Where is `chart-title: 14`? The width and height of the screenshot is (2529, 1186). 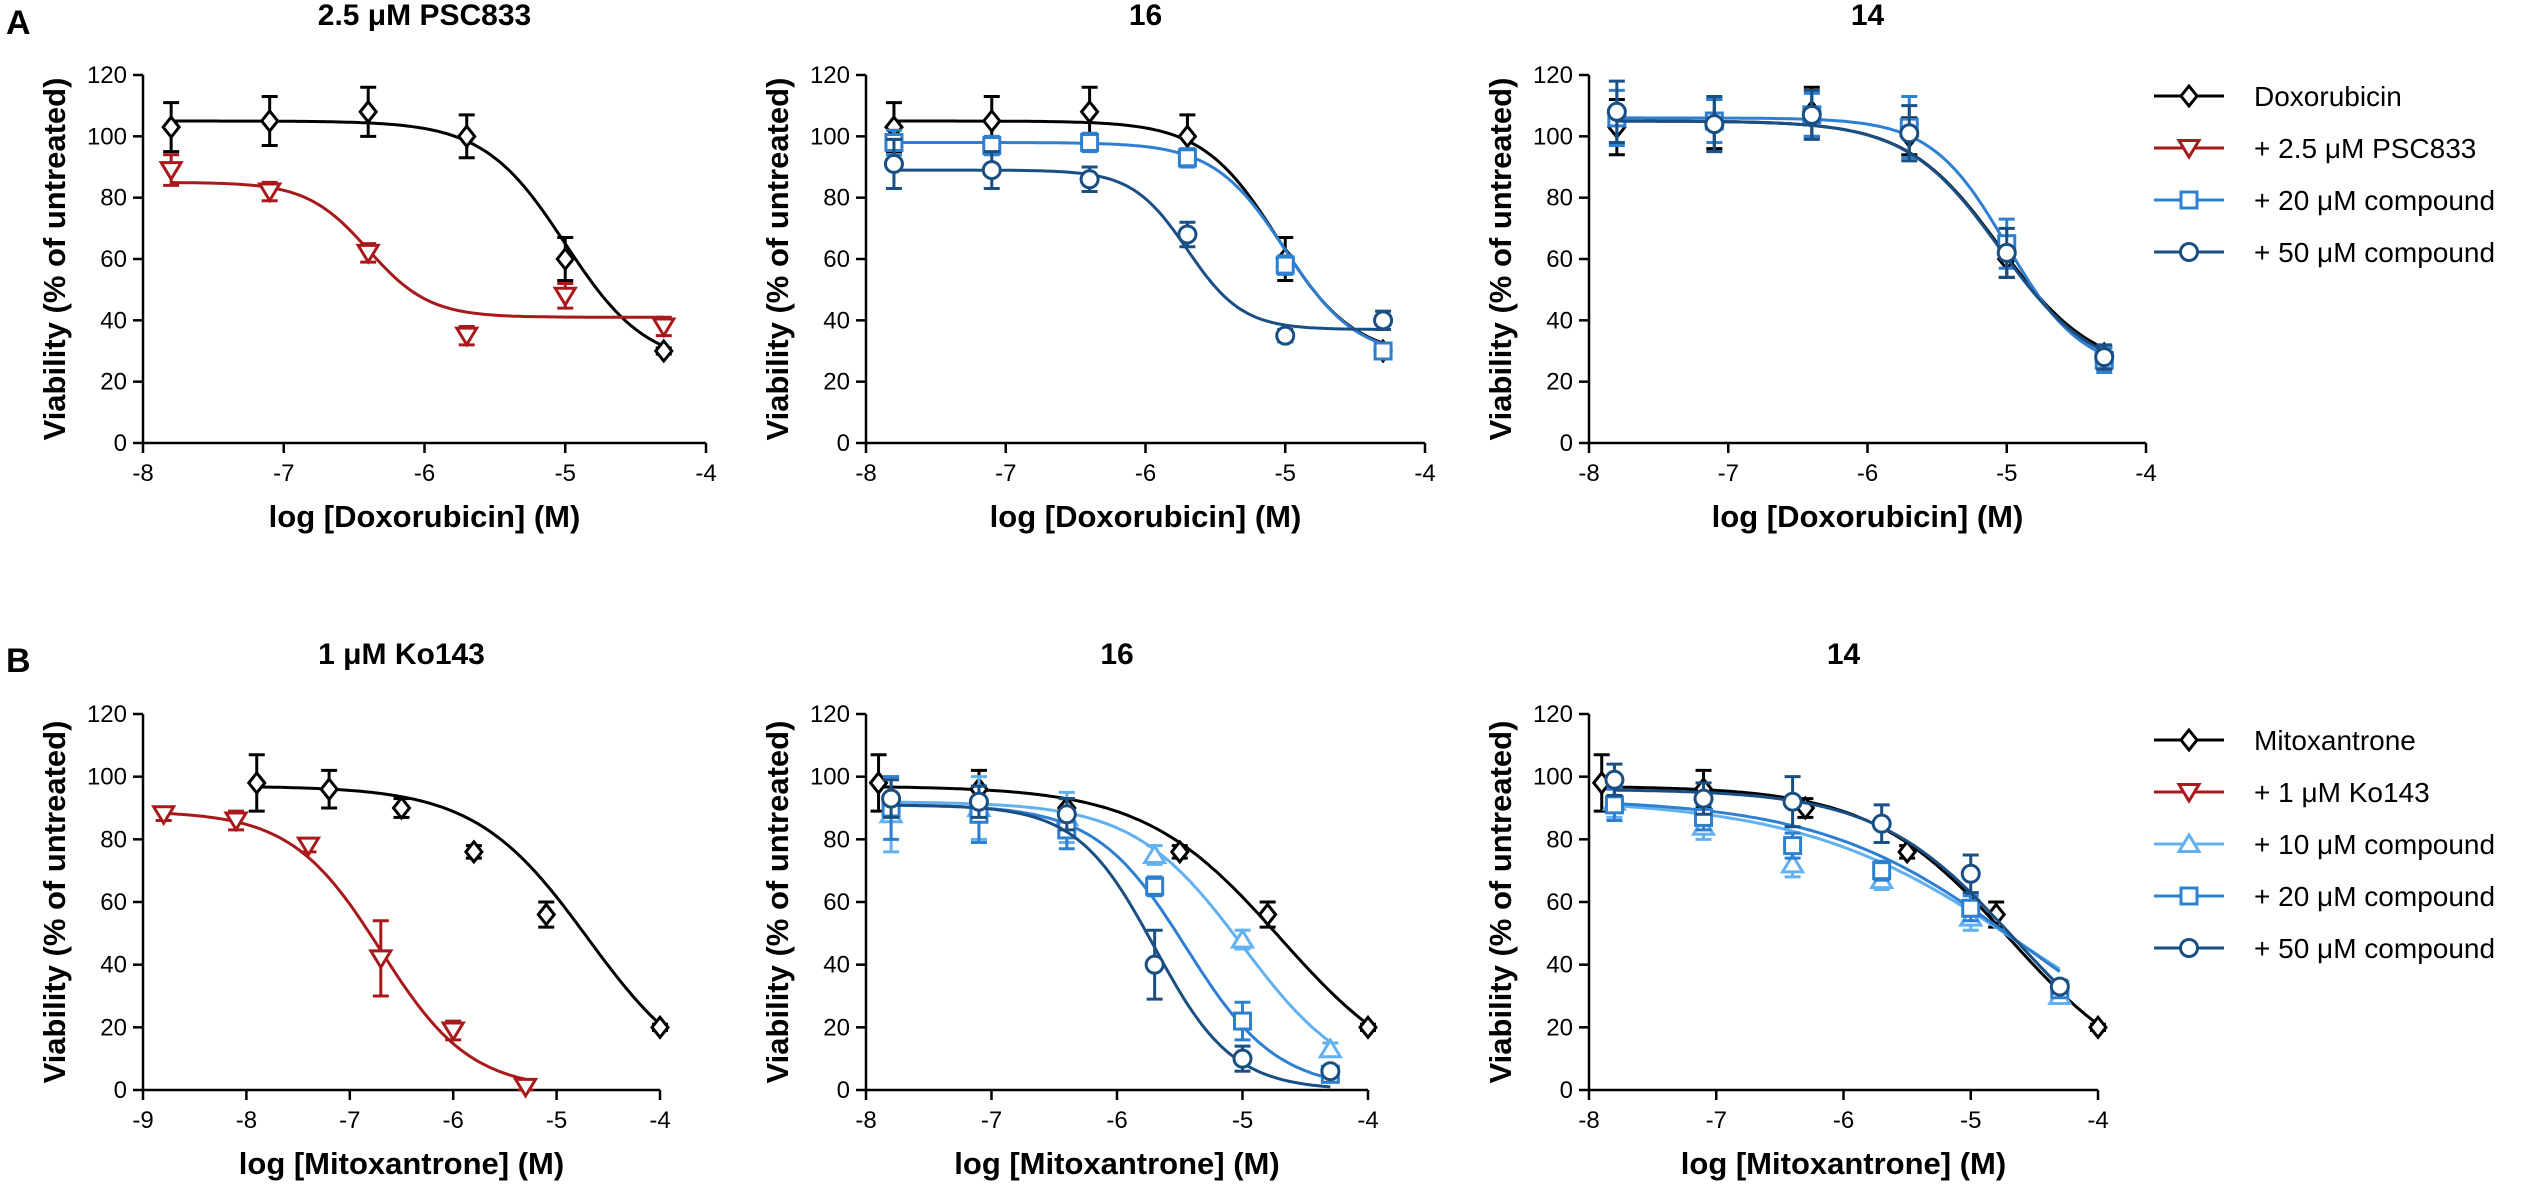
chart-title: 14 is located at coordinates (1844, 654).